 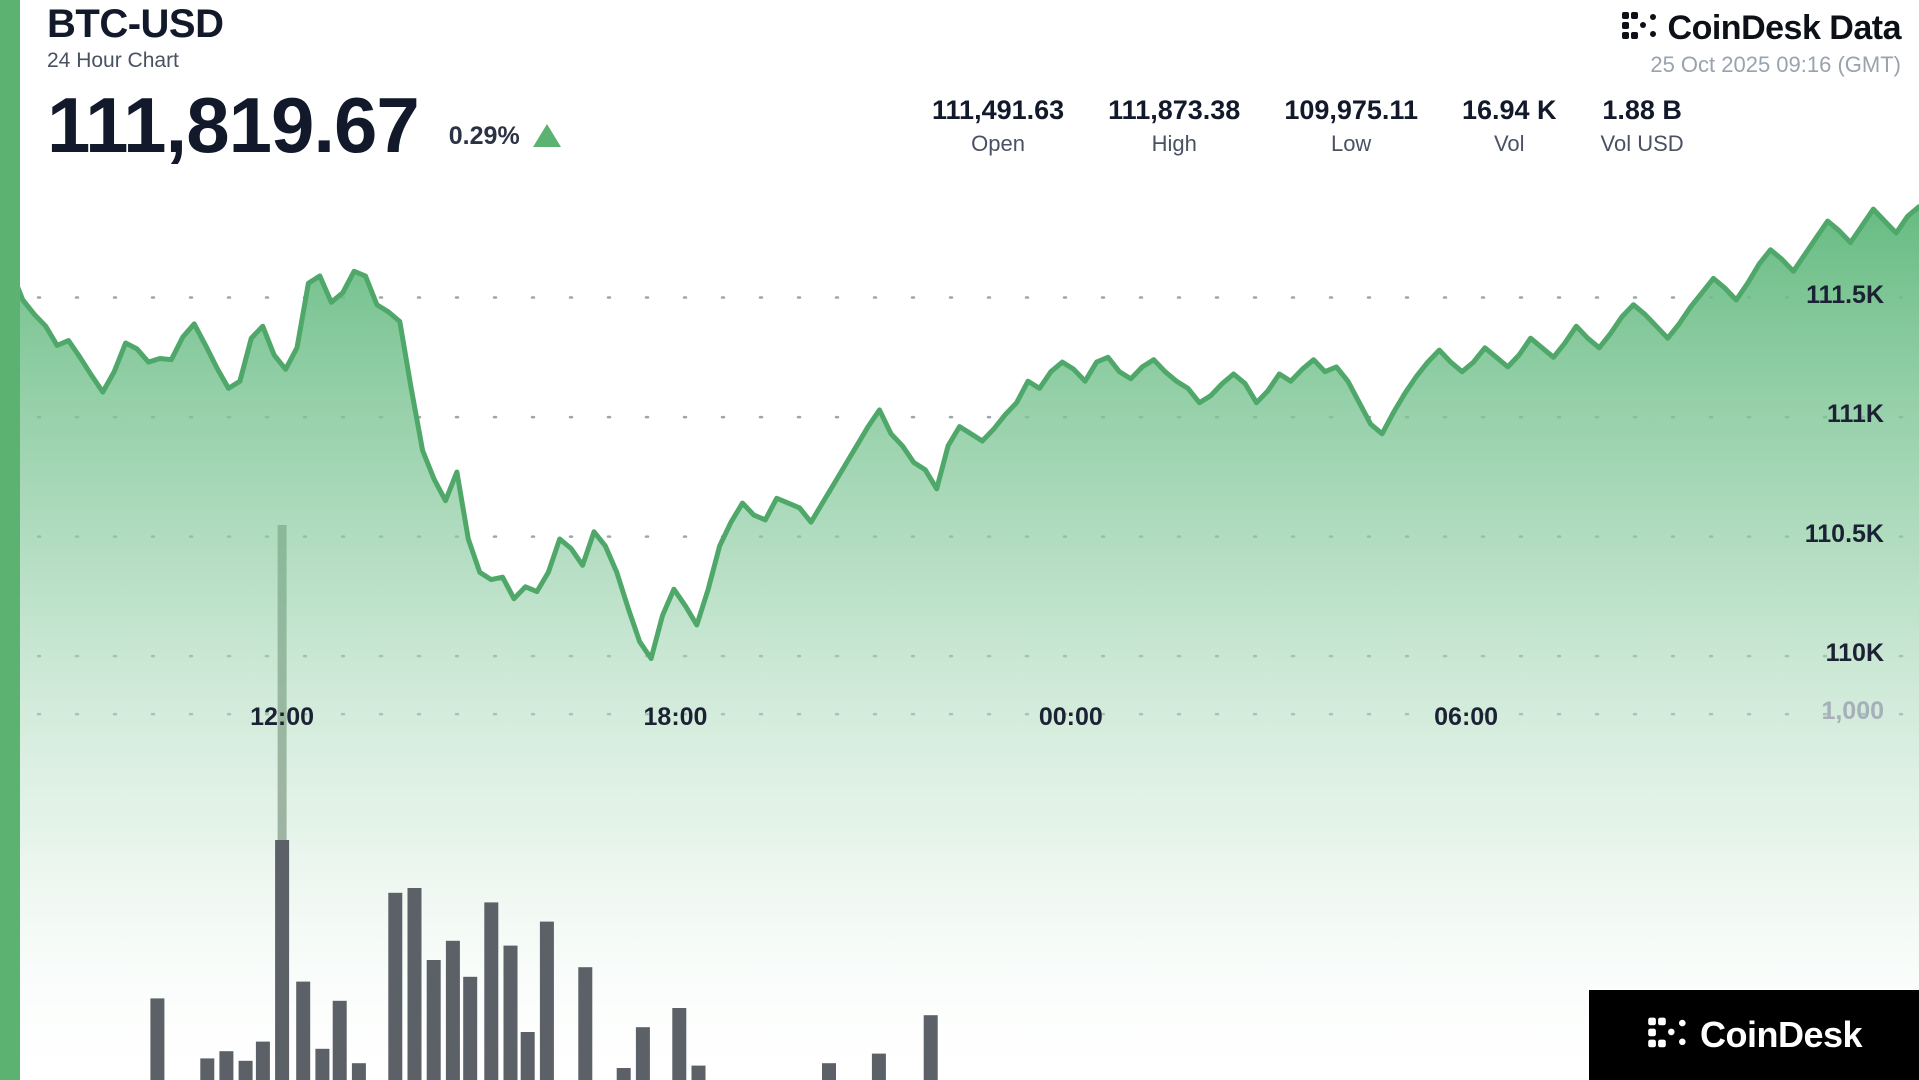 I want to click on brand-block: CoinDesk Data 25 Oct 2025 09:16 (GMT), so click(x=1761, y=44).